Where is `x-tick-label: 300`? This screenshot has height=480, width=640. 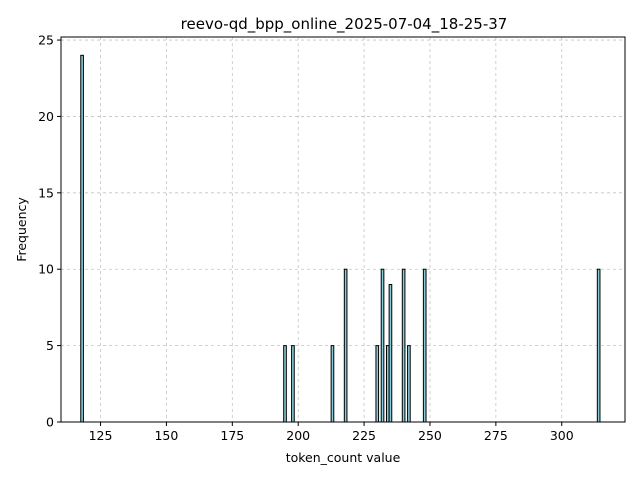 x-tick-label: 300 is located at coordinates (562, 435).